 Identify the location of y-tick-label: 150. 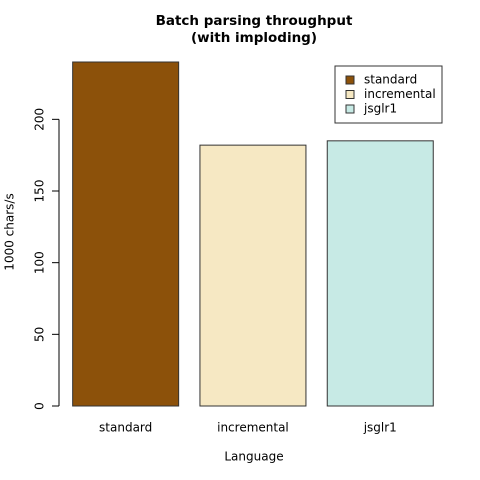
(40, 191).